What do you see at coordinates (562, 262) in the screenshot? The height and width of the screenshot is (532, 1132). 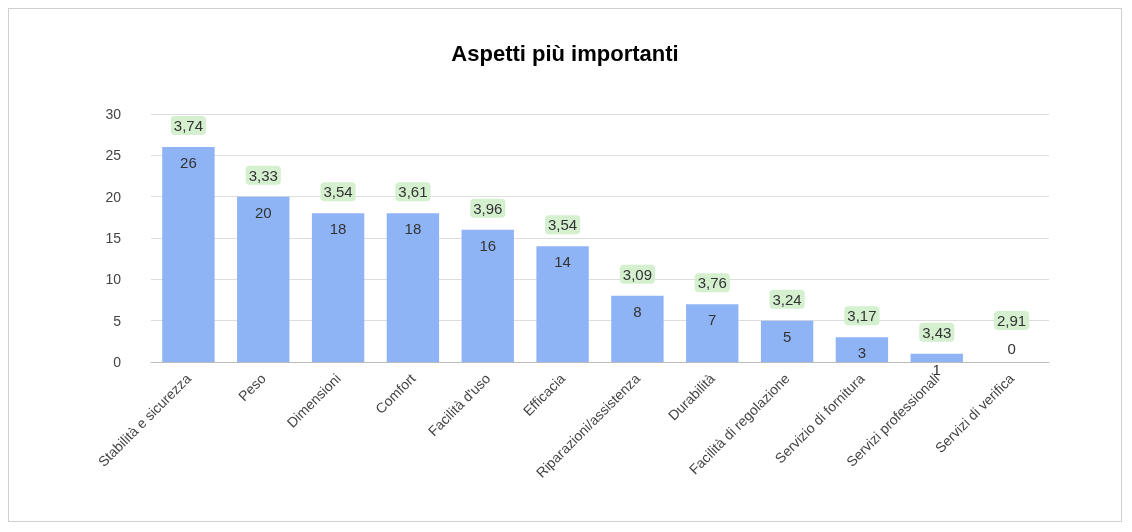 I see `data-label: 14` at bounding box center [562, 262].